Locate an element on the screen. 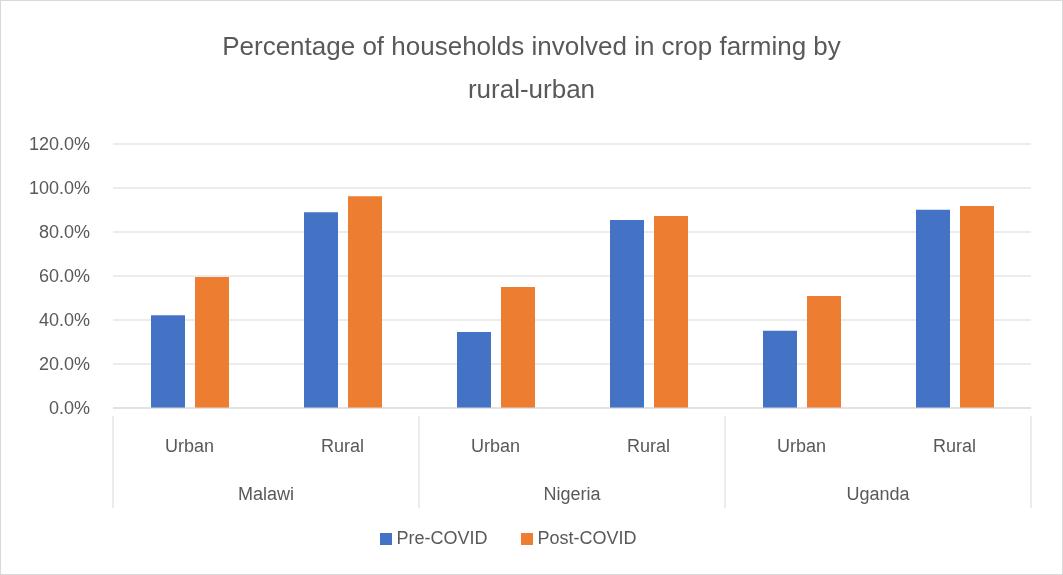 The height and width of the screenshot is (575, 1063). y-tick-label: 40.0% is located at coordinates (64, 320).